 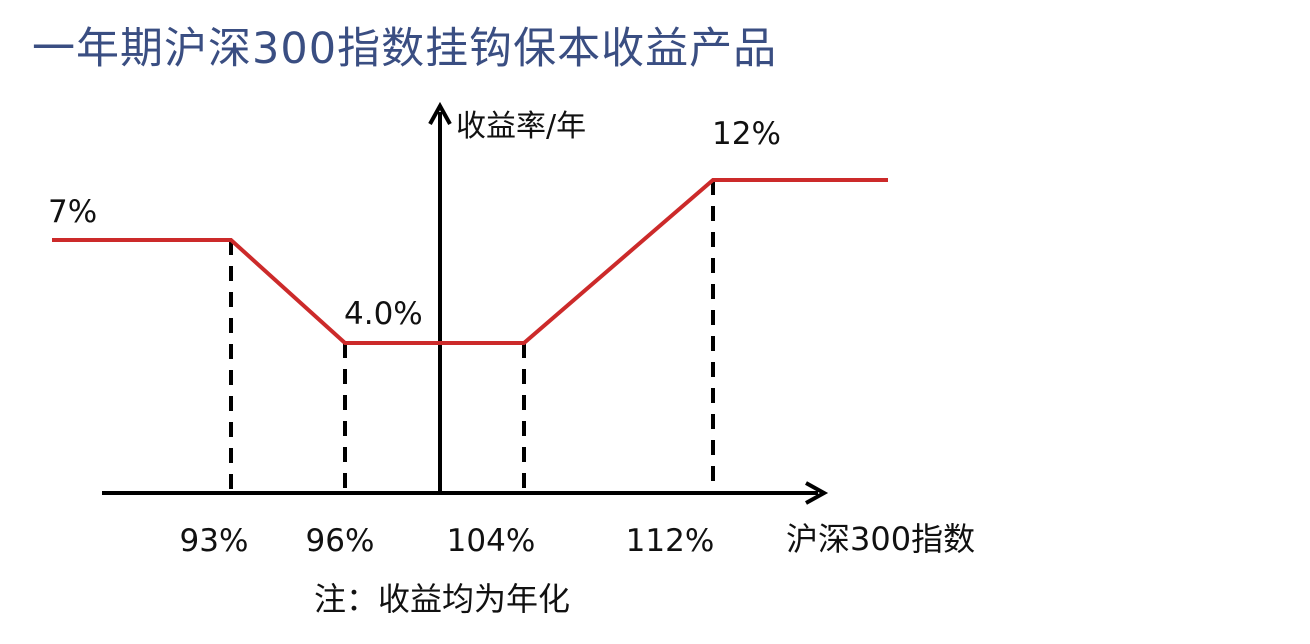 I want to click on x-axis-label: 沪深300指数, so click(x=880, y=539).